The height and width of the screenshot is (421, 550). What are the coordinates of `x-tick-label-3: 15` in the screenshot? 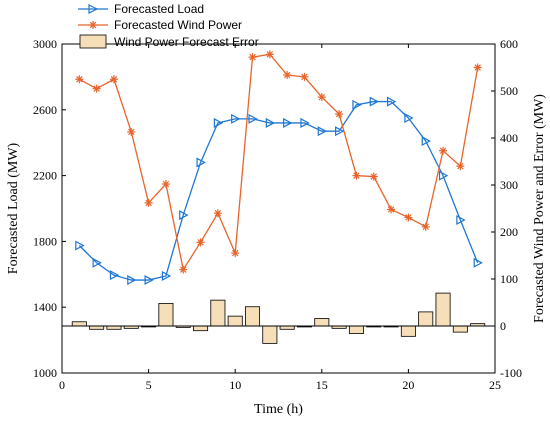 It's located at (322, 385).